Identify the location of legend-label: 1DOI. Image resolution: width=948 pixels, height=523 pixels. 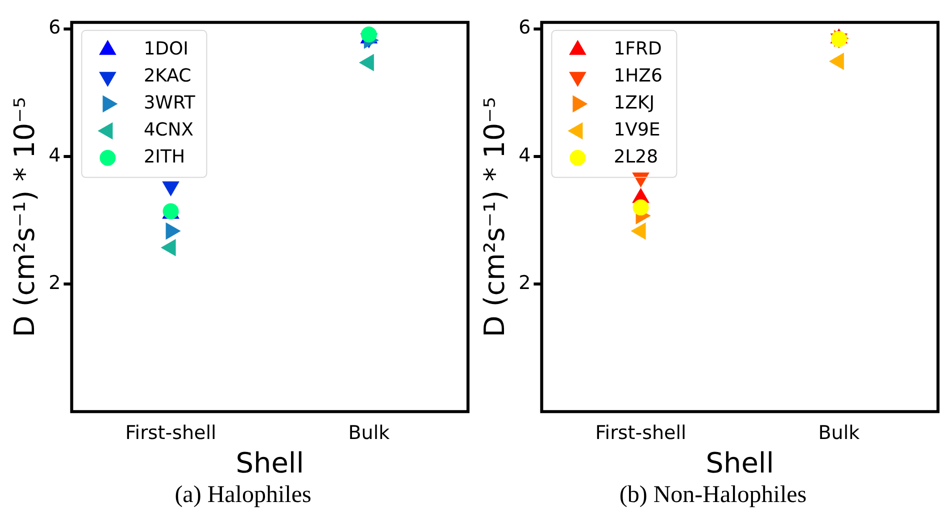
(166, 49).